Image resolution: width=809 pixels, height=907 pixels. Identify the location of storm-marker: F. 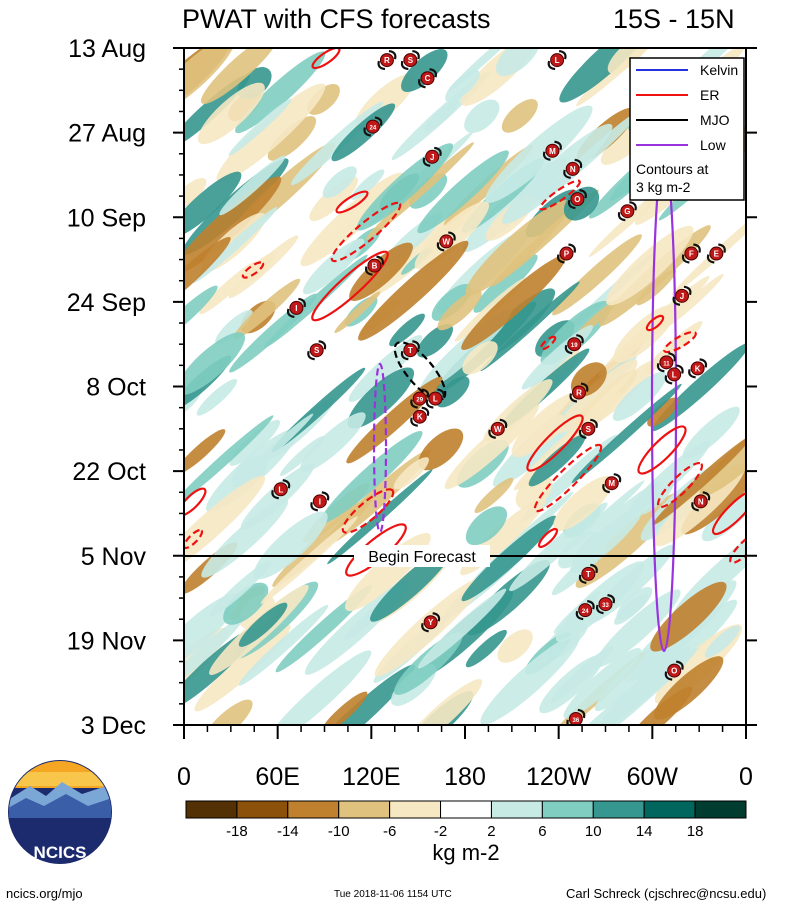
(691, 253).